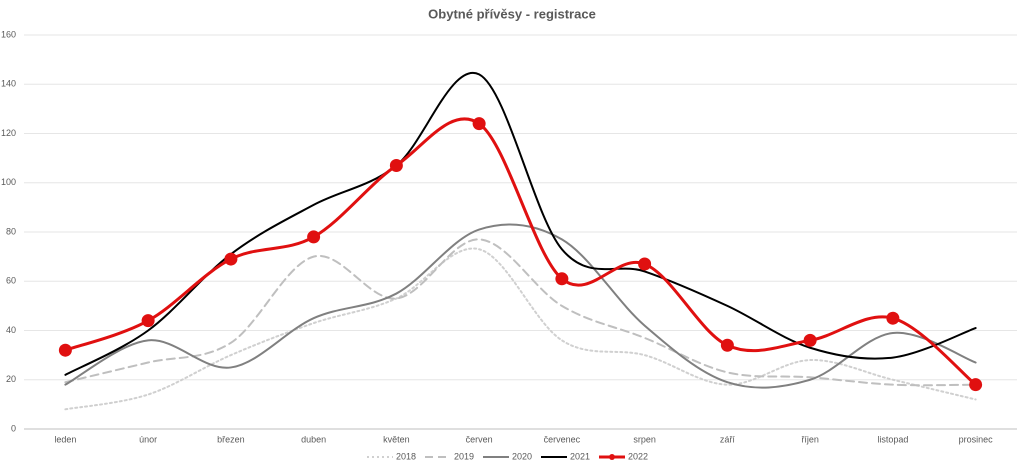 The image size is (1024, 464). What do you see at coordinates (231, 439) in the screenshot?
I see `x-tick-label: březen` at bounding box center [231, 439].